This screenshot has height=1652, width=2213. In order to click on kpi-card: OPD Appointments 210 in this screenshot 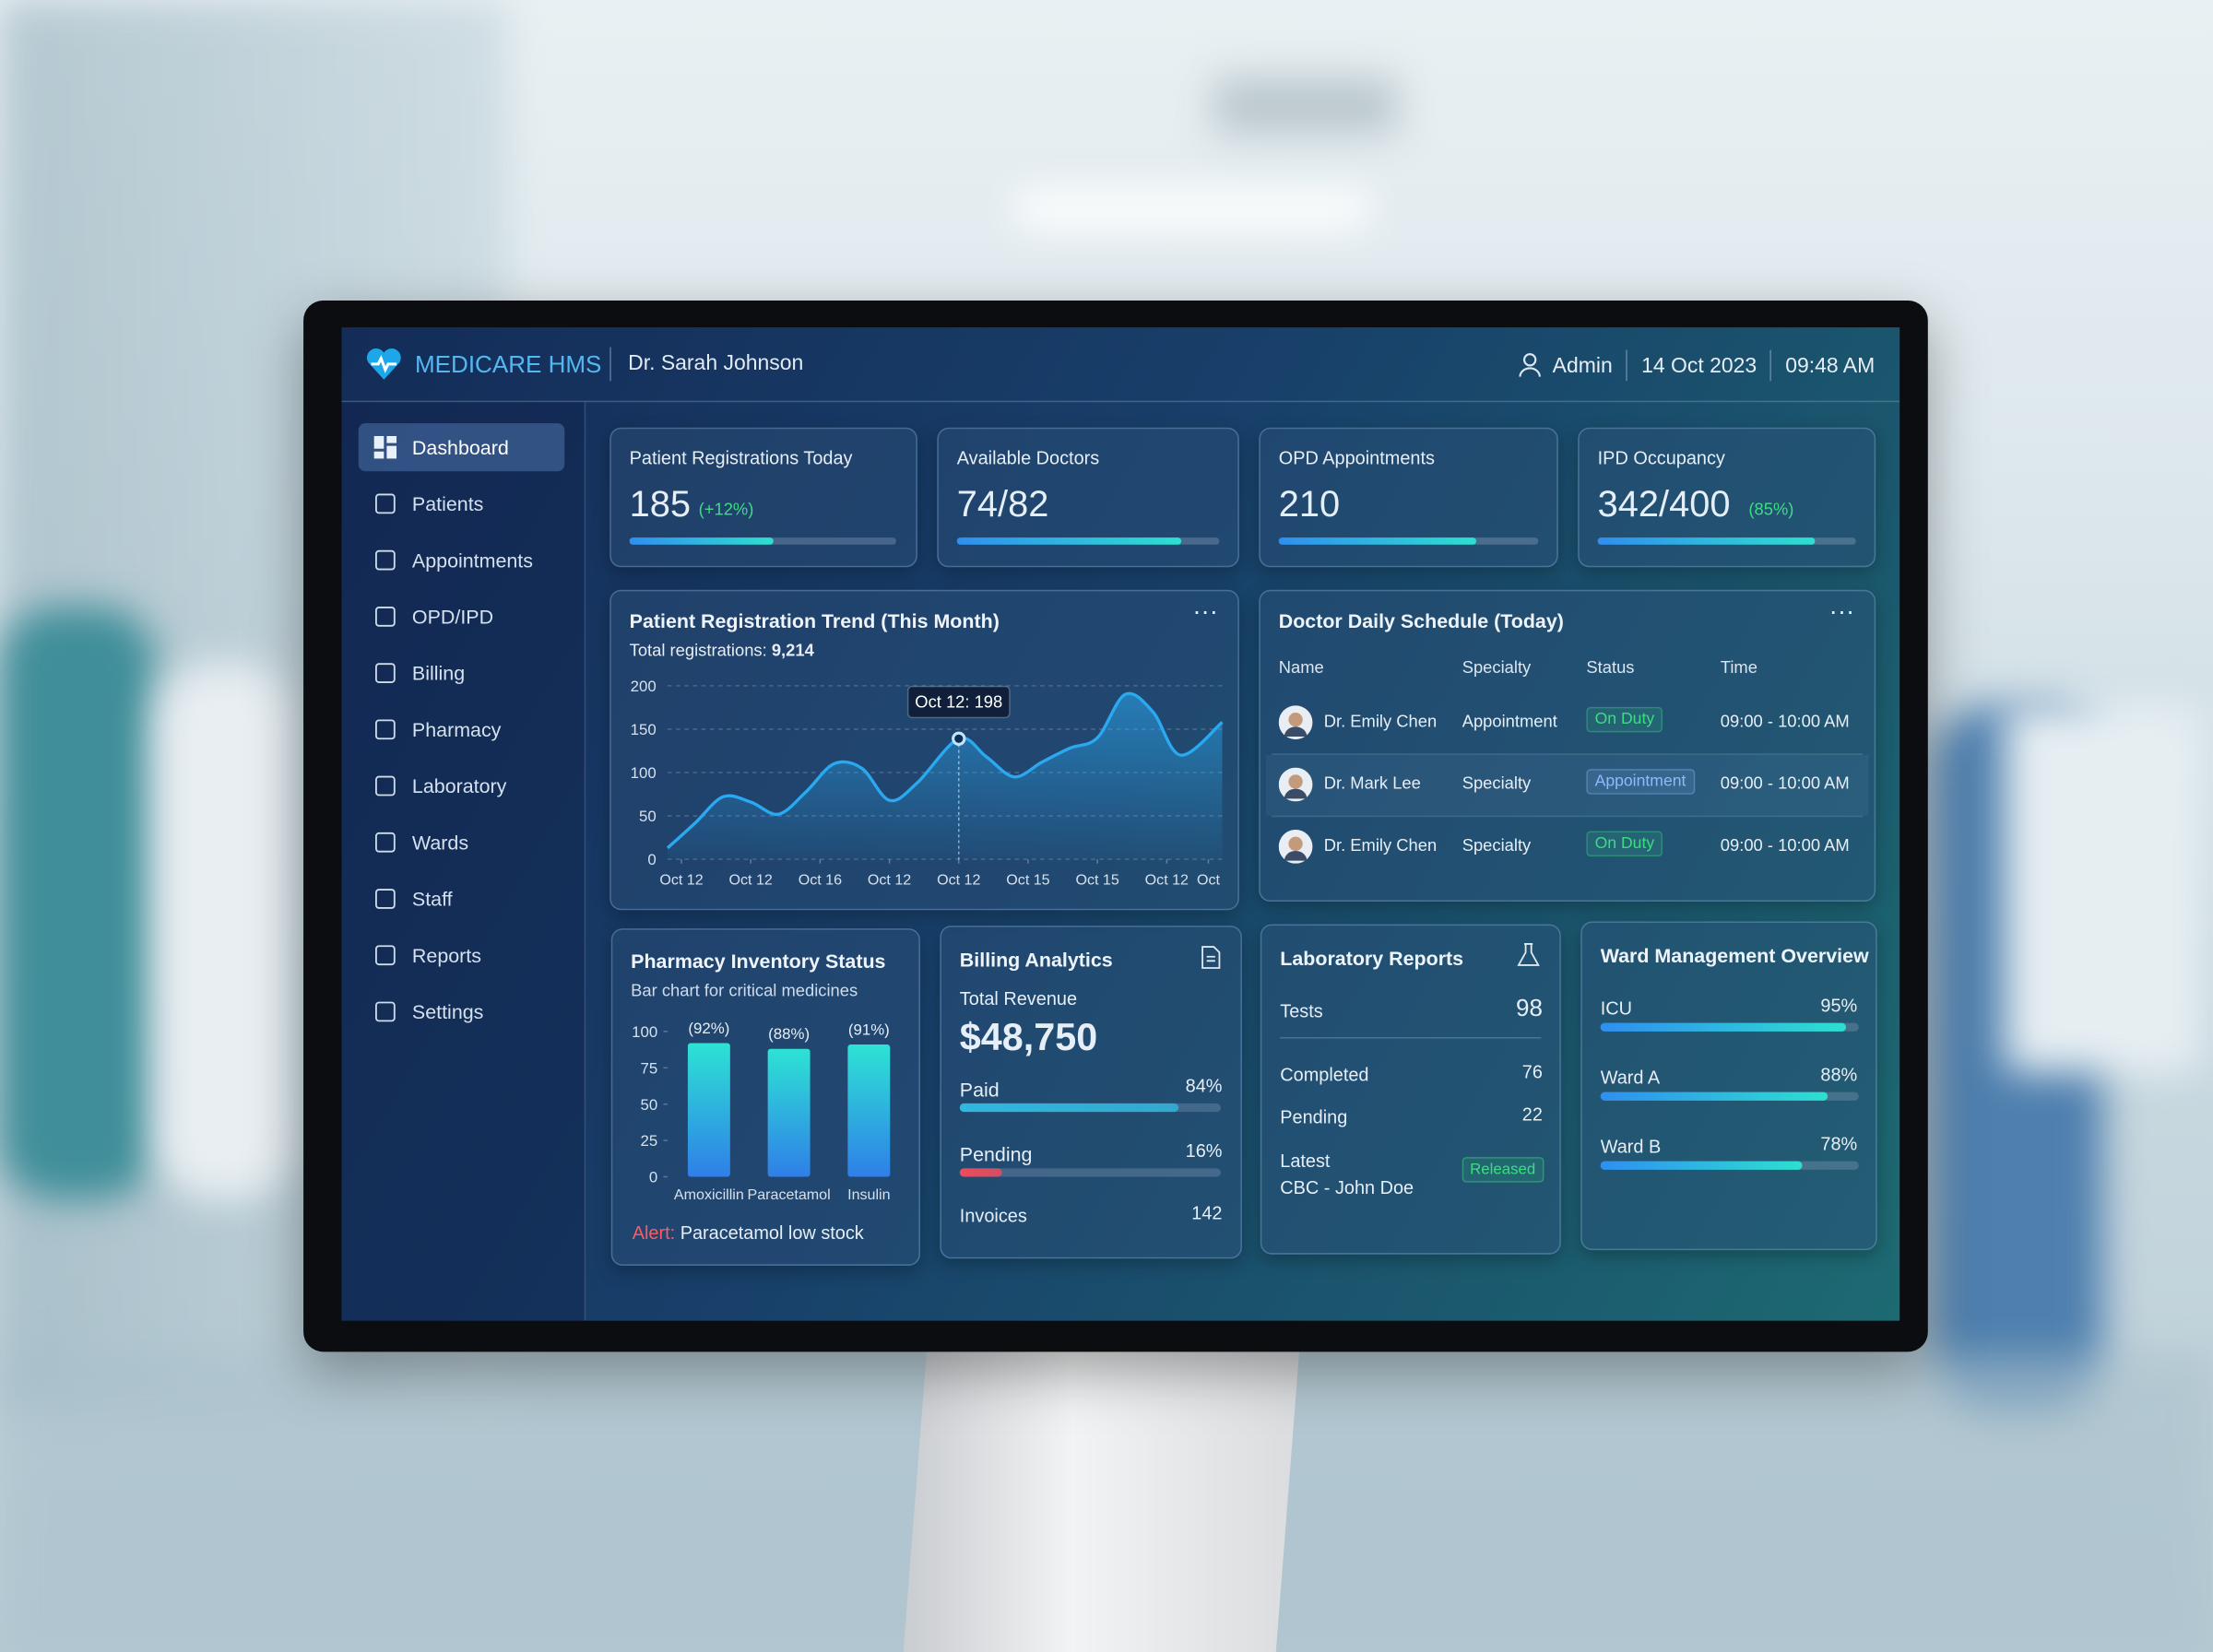, I will do `click(1408, 497)`.